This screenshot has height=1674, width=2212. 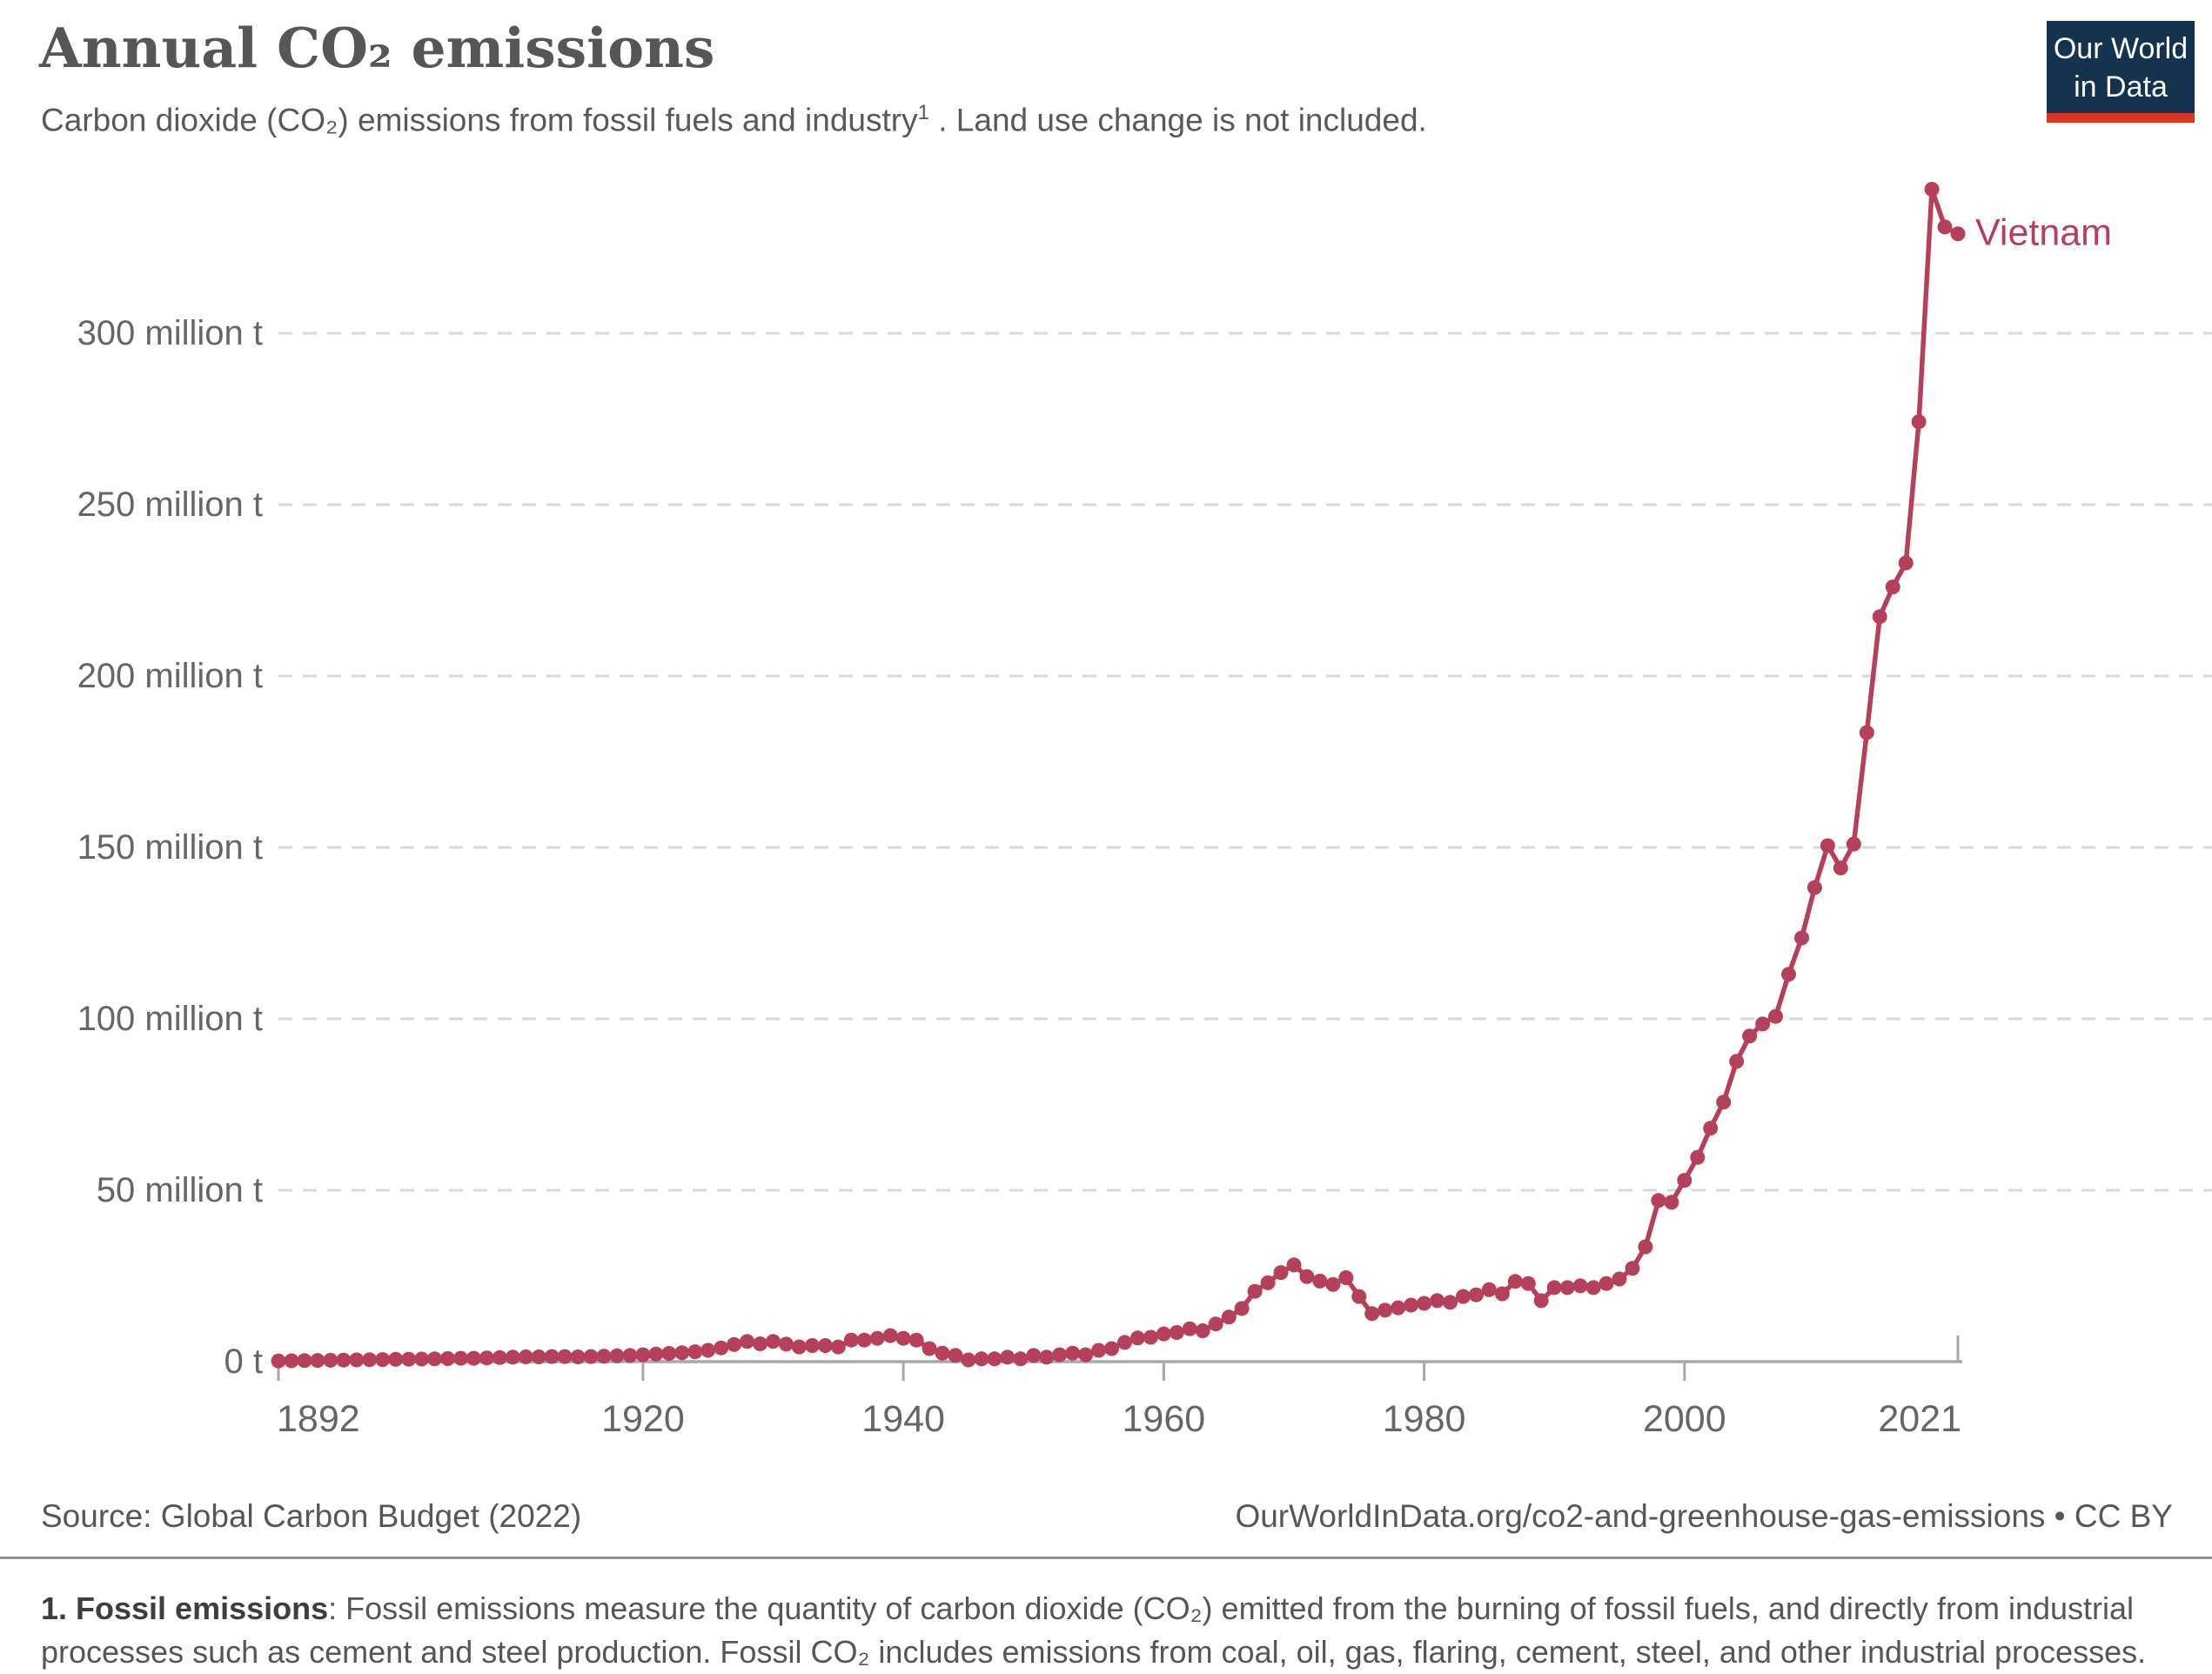 What do you see at coordinates (2043, 233) in the screenshot?
I see `series-end-label: Vietnam` at bounding box center [2043, 233].